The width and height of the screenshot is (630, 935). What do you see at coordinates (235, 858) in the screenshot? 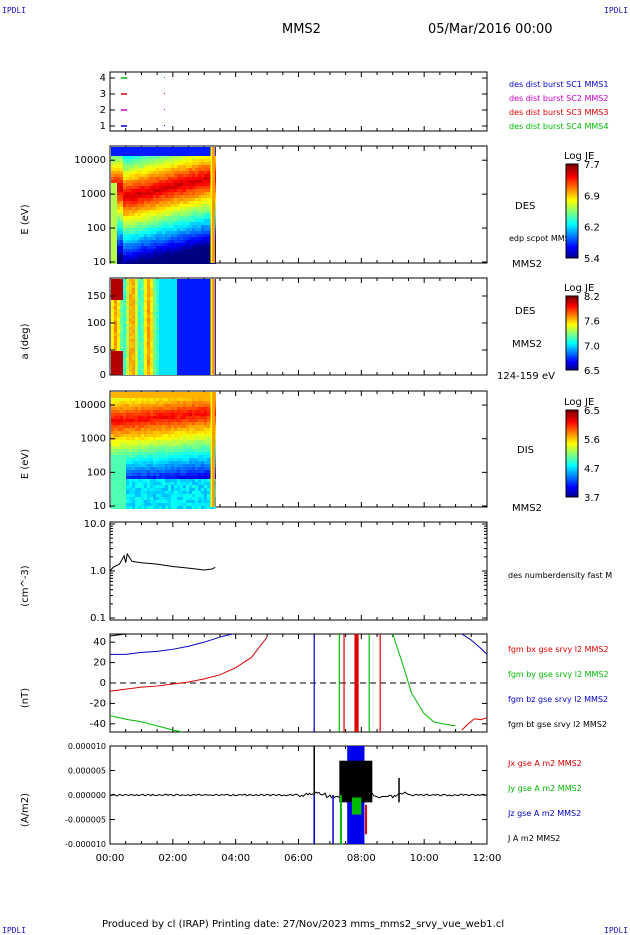
I see `x-tick-label: 04:00` at bounding box center [235, 858].